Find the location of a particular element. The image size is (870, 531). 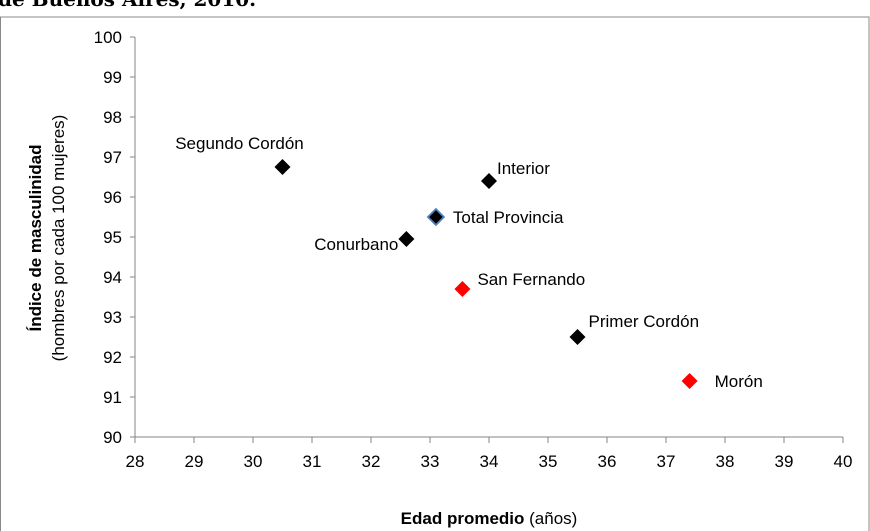

x-ticks: 28 29 30 31 32 33 34 35 36 37 38 39 40 is located at coordinates (489, 454).